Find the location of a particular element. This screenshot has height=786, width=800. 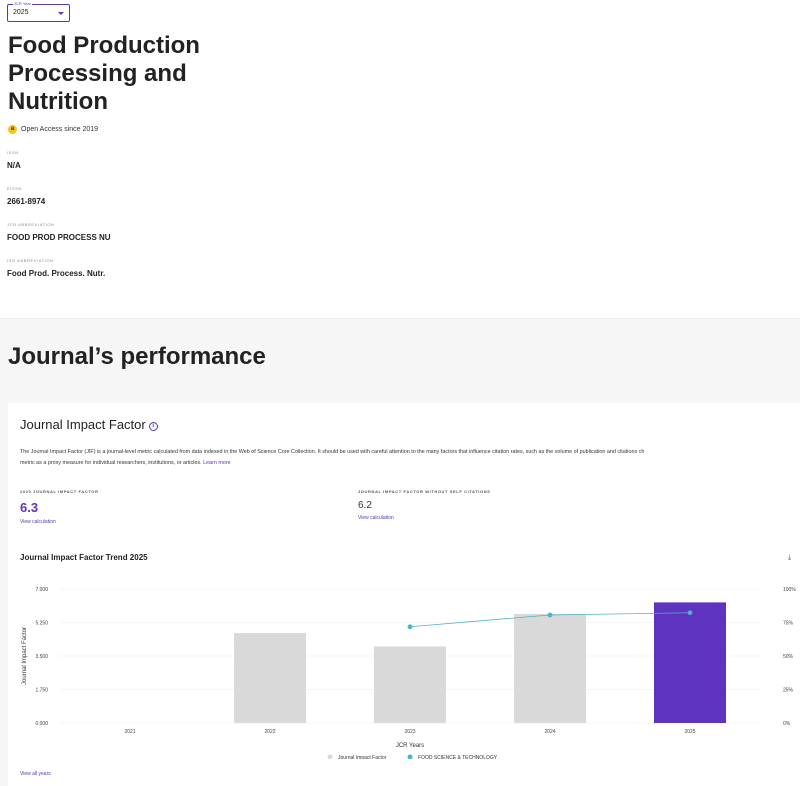

y-tick-label: 1.750 is located at coordinates (41, 691).